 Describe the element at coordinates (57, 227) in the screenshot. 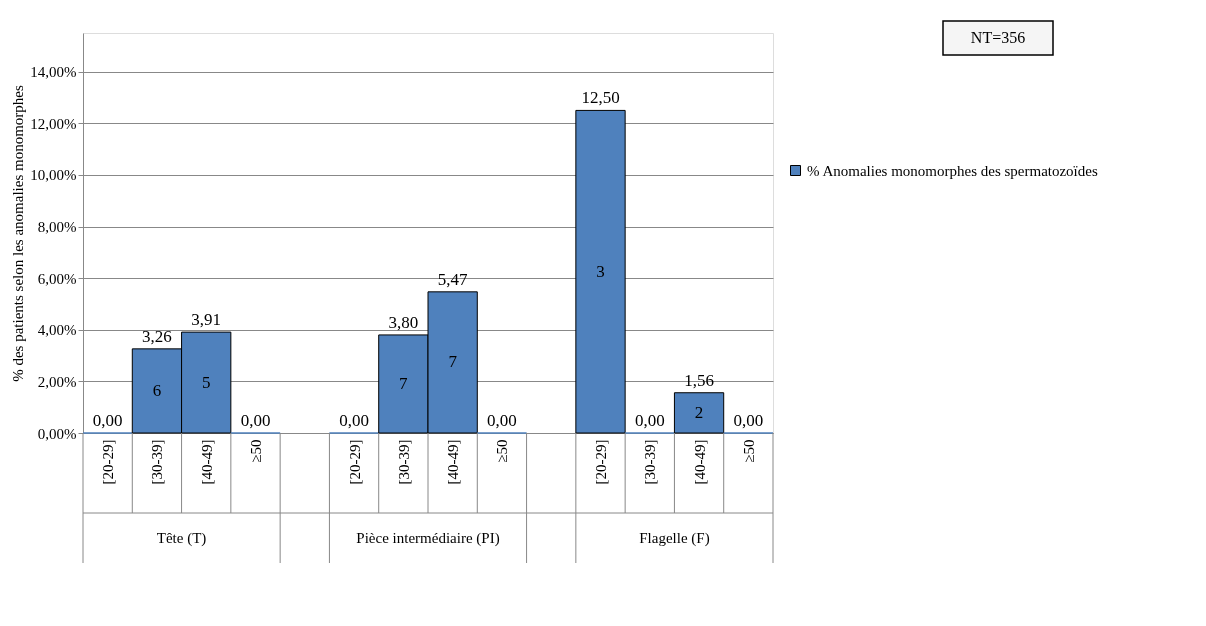

I see `y-tick-label: 8,00%` at that location.